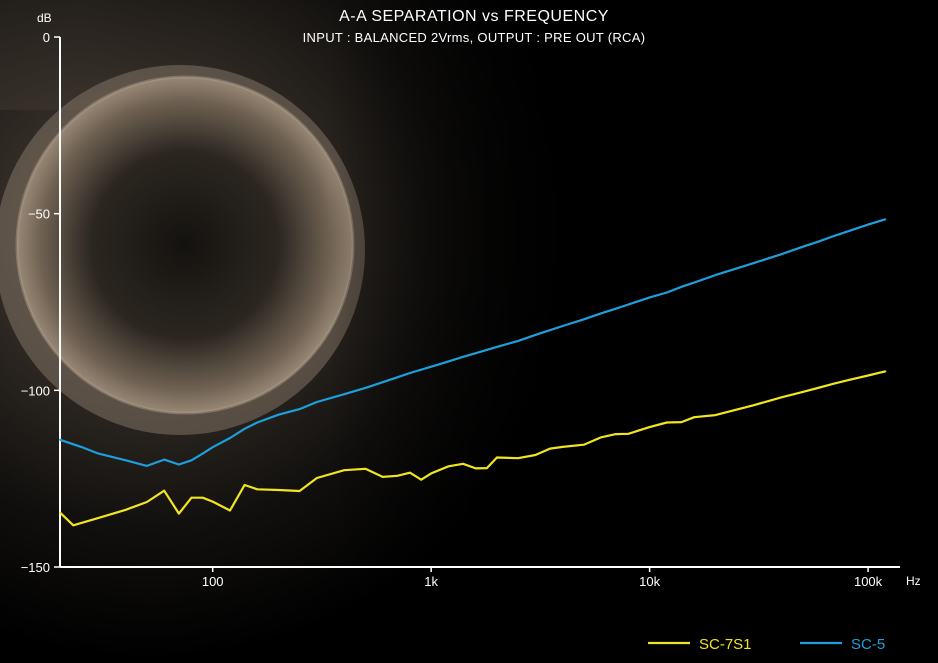 This screenshot has width=938, height=663. What do you see at coordinates (725, 644) in the screenshot?
I see `legend-label: SC-7S1` at bounding box center [725, 644].